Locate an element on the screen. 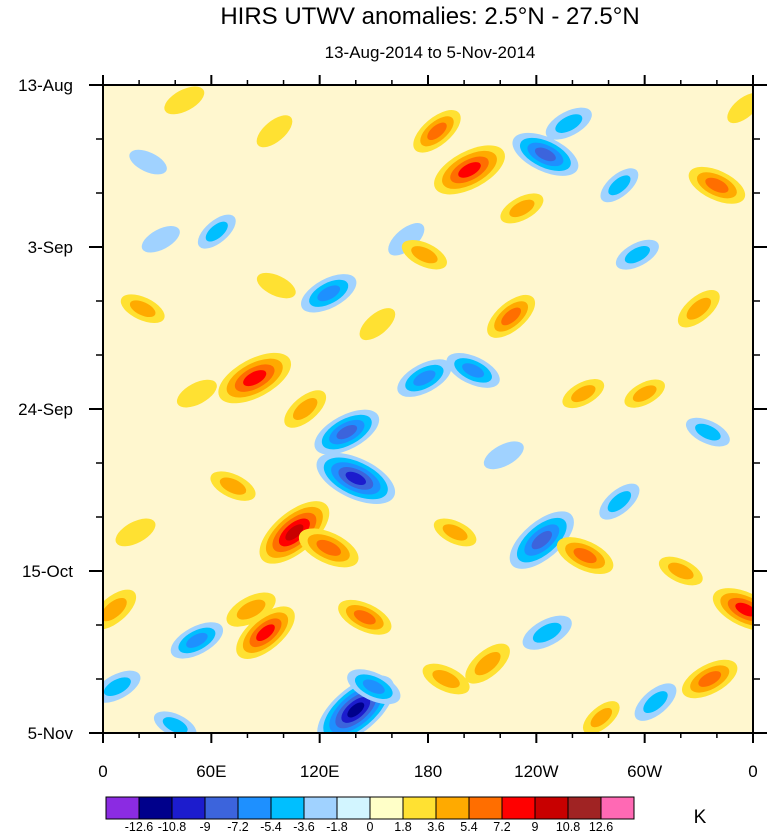 This screenshot has width=771, height=834. y-tick-label: 5-Nov is located at coordinates (51, 733).